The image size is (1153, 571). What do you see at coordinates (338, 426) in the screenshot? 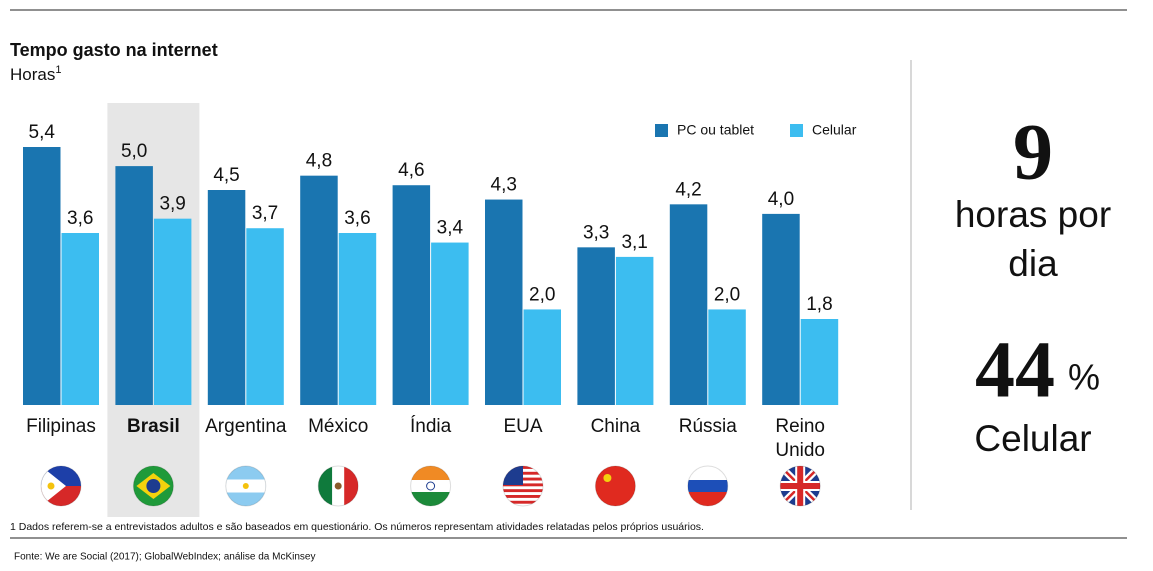
I see `x-tick-label: México` at bounding box center [338, 426].